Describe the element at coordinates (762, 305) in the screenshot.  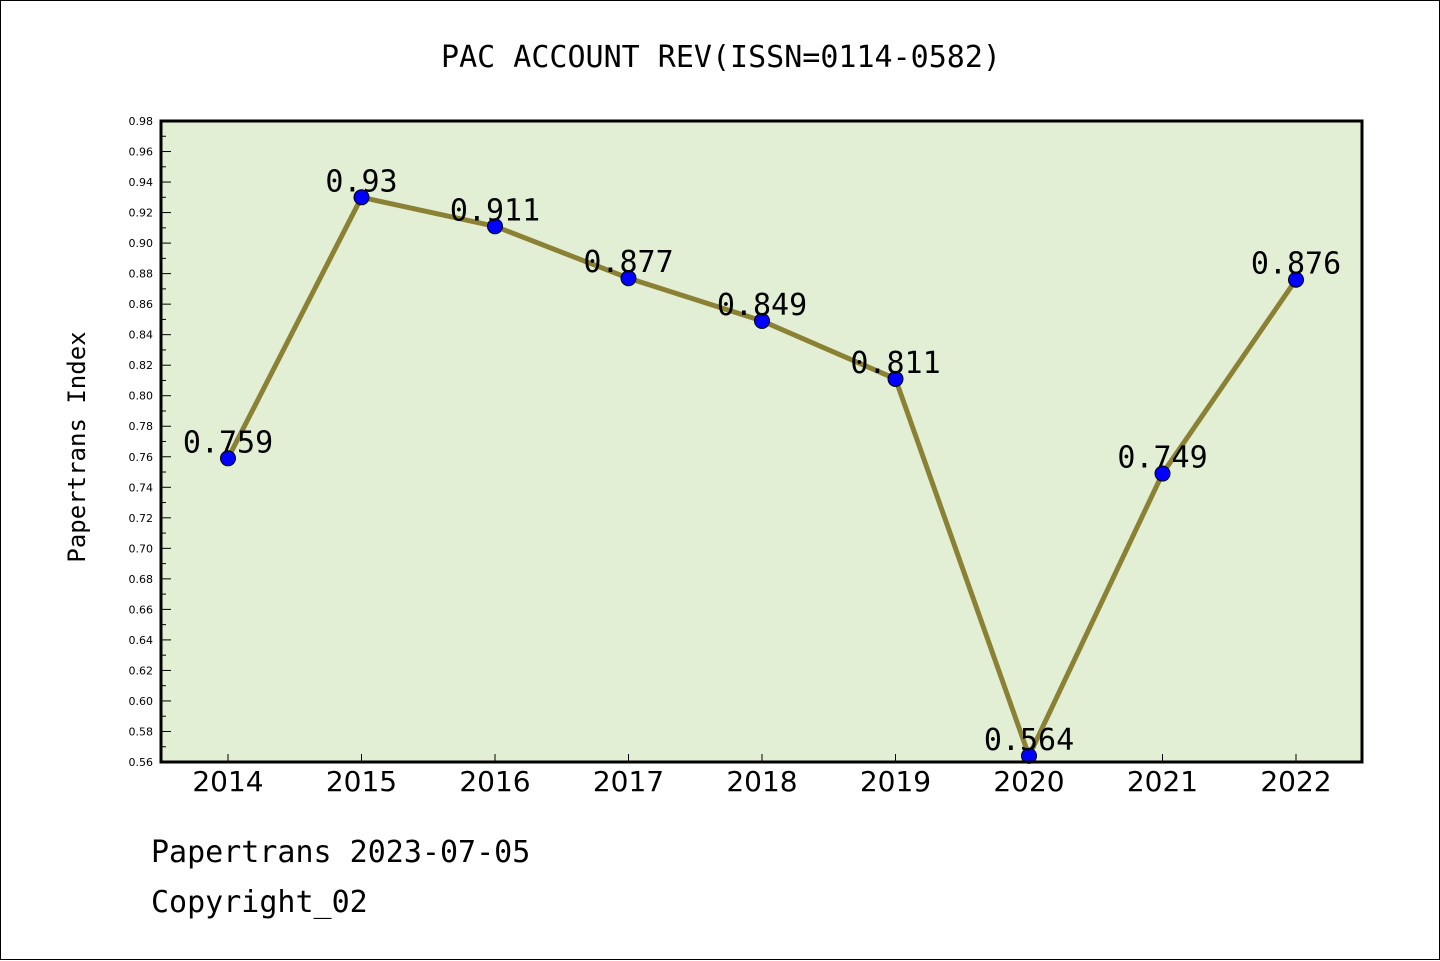
I see `data-label: 0.849` at that location.